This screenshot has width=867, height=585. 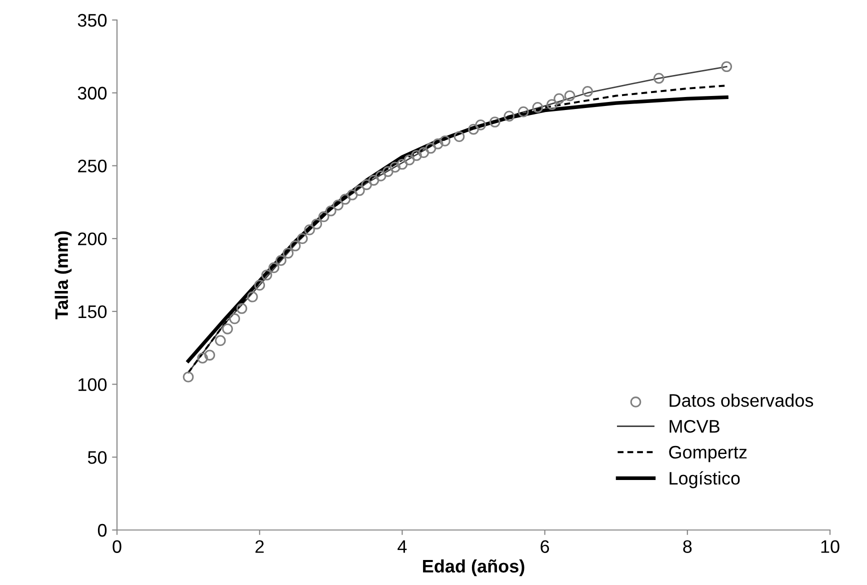 What do you see at coordinates (402, 546) in the screenshot?
I see `x-tick-label: 4` at bounding box center [402, 546].